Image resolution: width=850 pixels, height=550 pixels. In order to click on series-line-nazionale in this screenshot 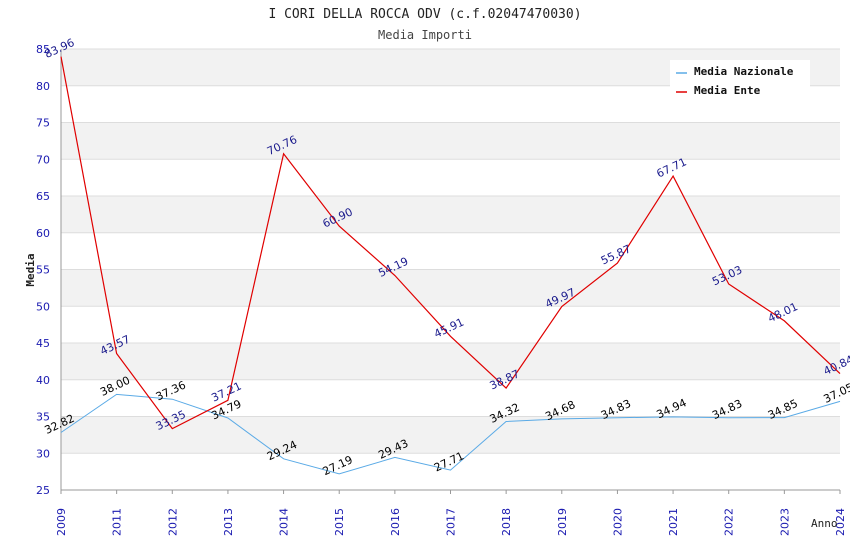, I will do `click(450, 434)`.